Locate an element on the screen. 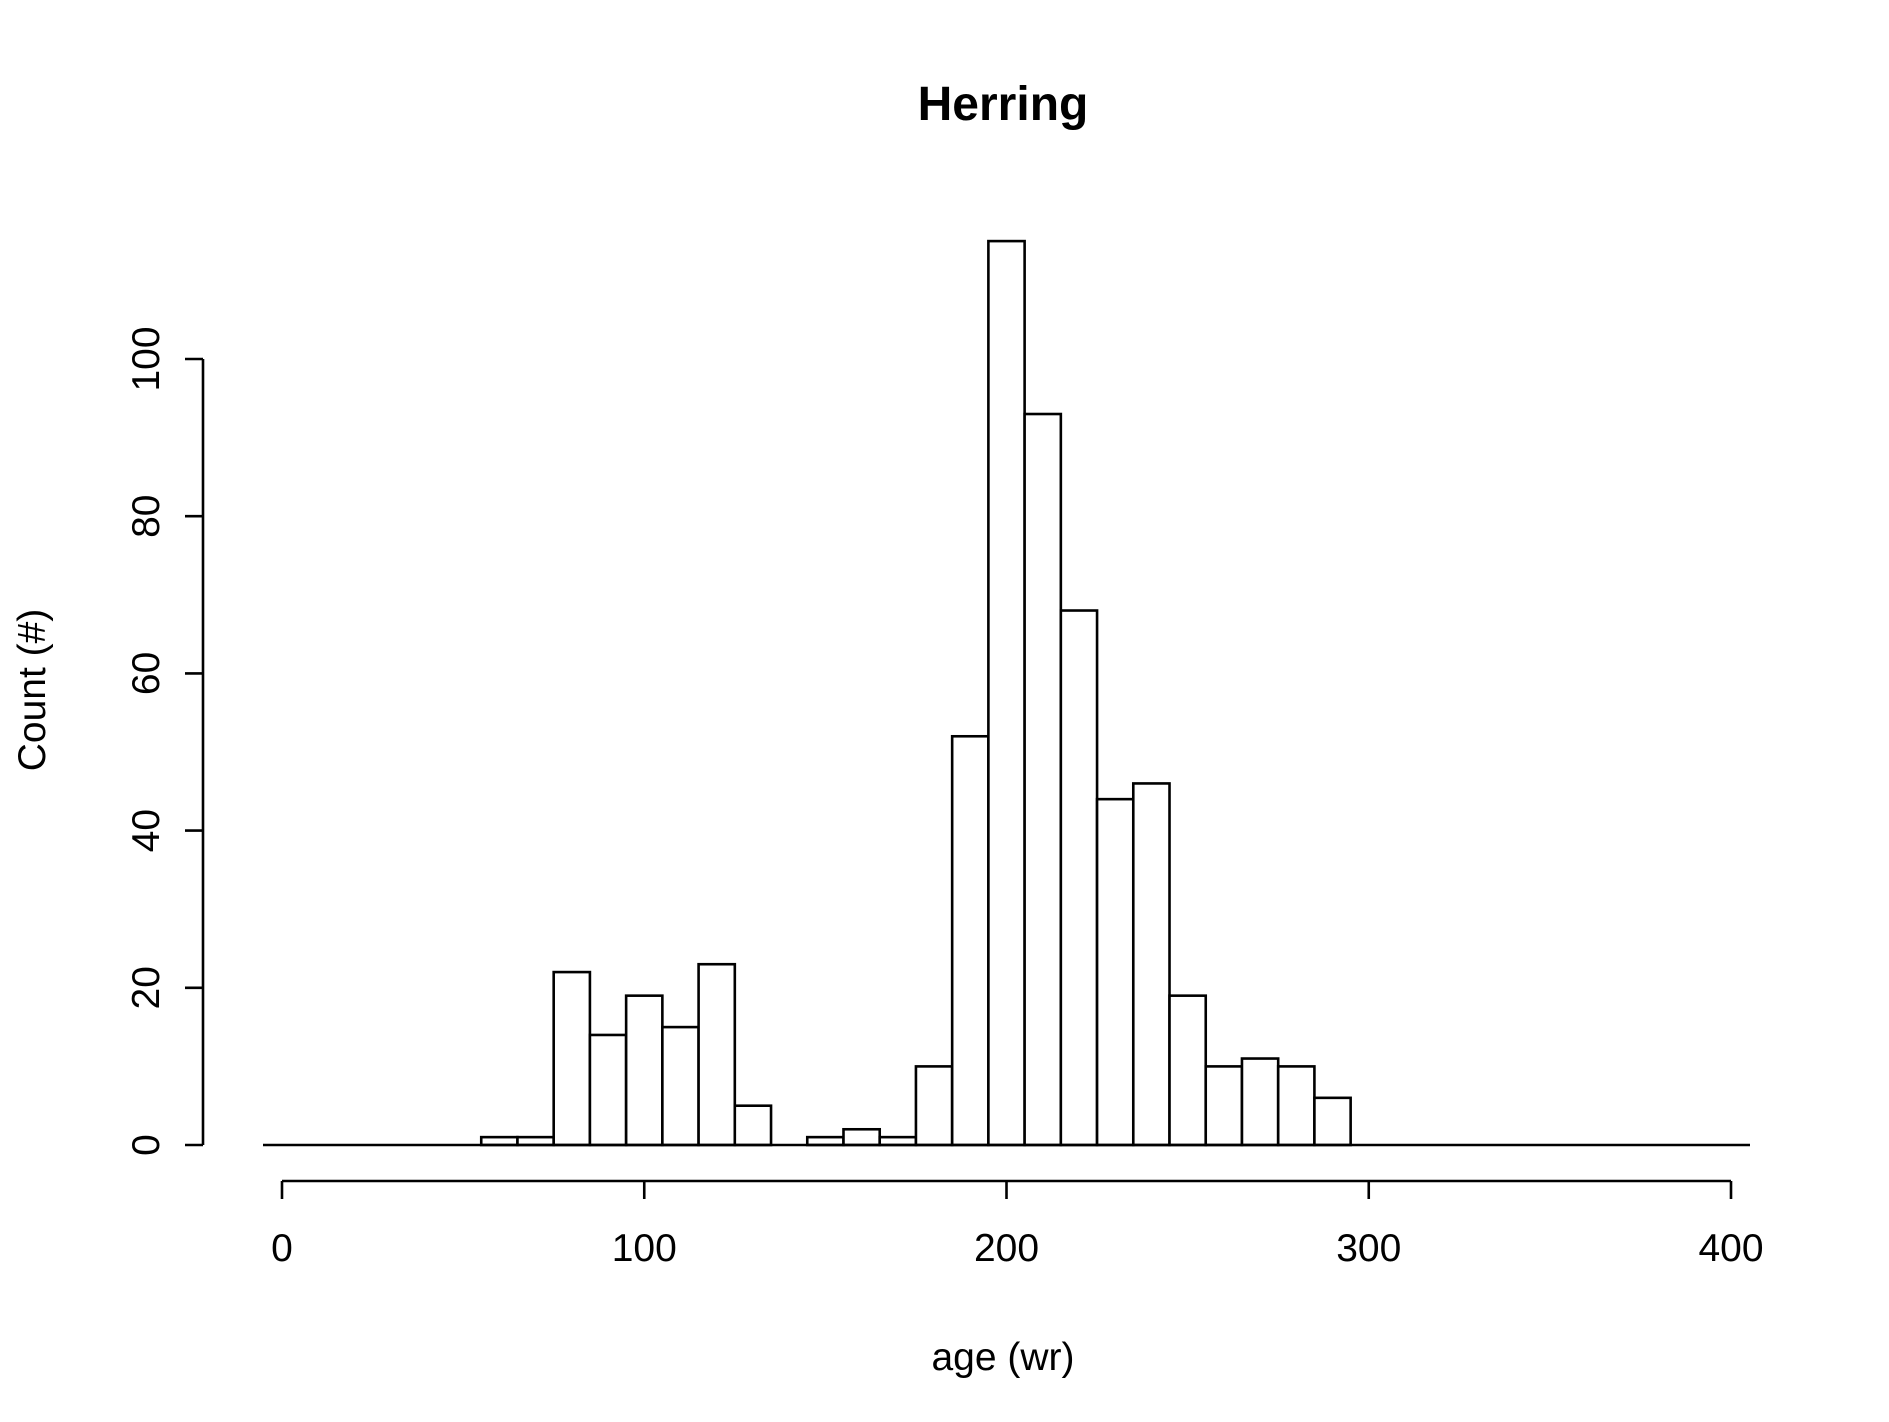 Image resolution: width=1889 pixels, height=1422 pixels. x-tick-label: 0 is located at coordinates (282, 1248).